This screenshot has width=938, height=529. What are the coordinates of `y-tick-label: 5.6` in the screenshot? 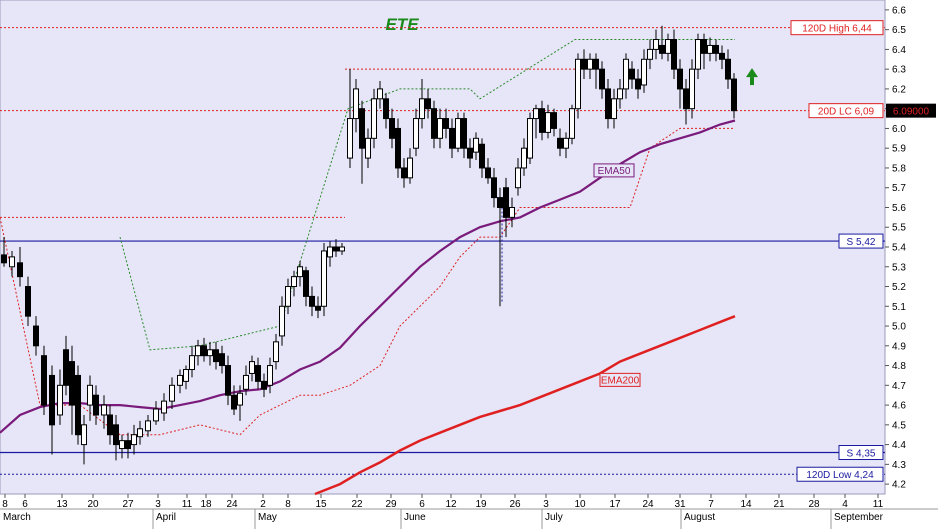 It's located at (899, 208).